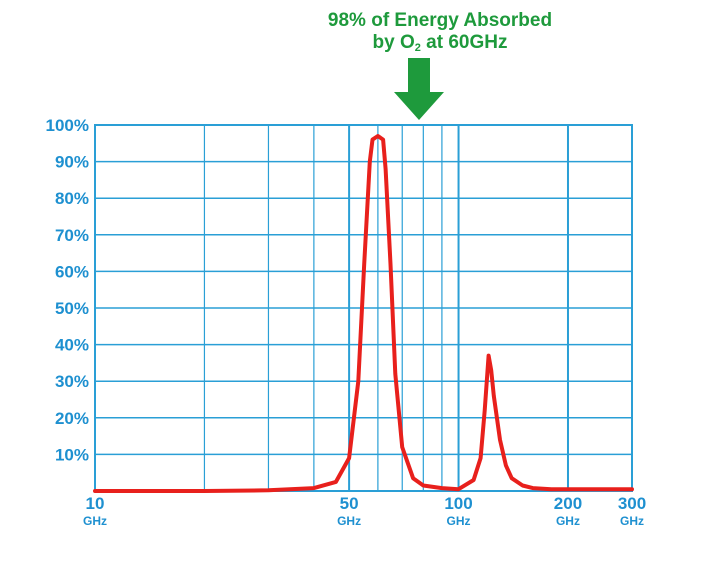 This screenshot has width=717, height=567. I want to click on y-tick-label: 10%, so click(72, 454).